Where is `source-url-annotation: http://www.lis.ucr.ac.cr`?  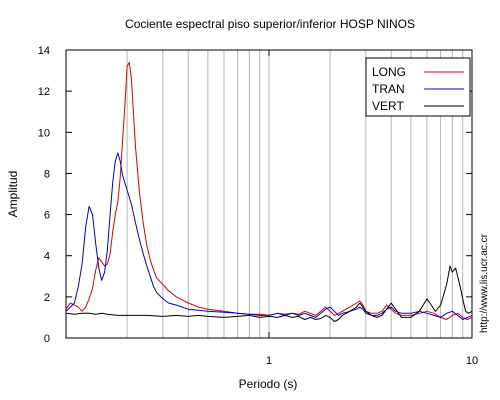 source-url-annotation: http://www.lis.ucr.ac.cr is located at coordinates (484, 283).